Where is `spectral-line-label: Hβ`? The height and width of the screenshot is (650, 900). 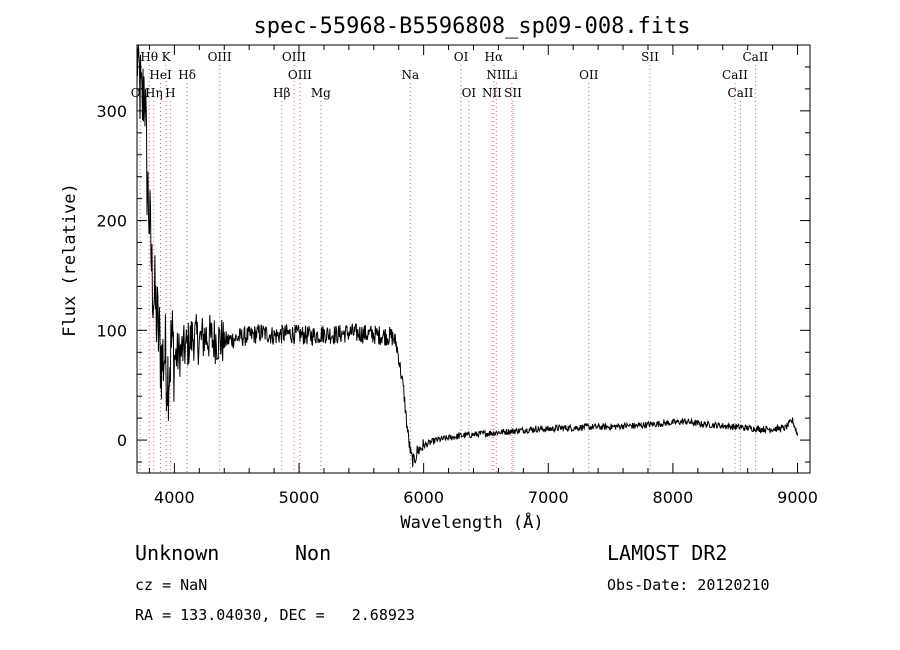
spectral-line-label: Hβ is located at coordinates (281, 93).